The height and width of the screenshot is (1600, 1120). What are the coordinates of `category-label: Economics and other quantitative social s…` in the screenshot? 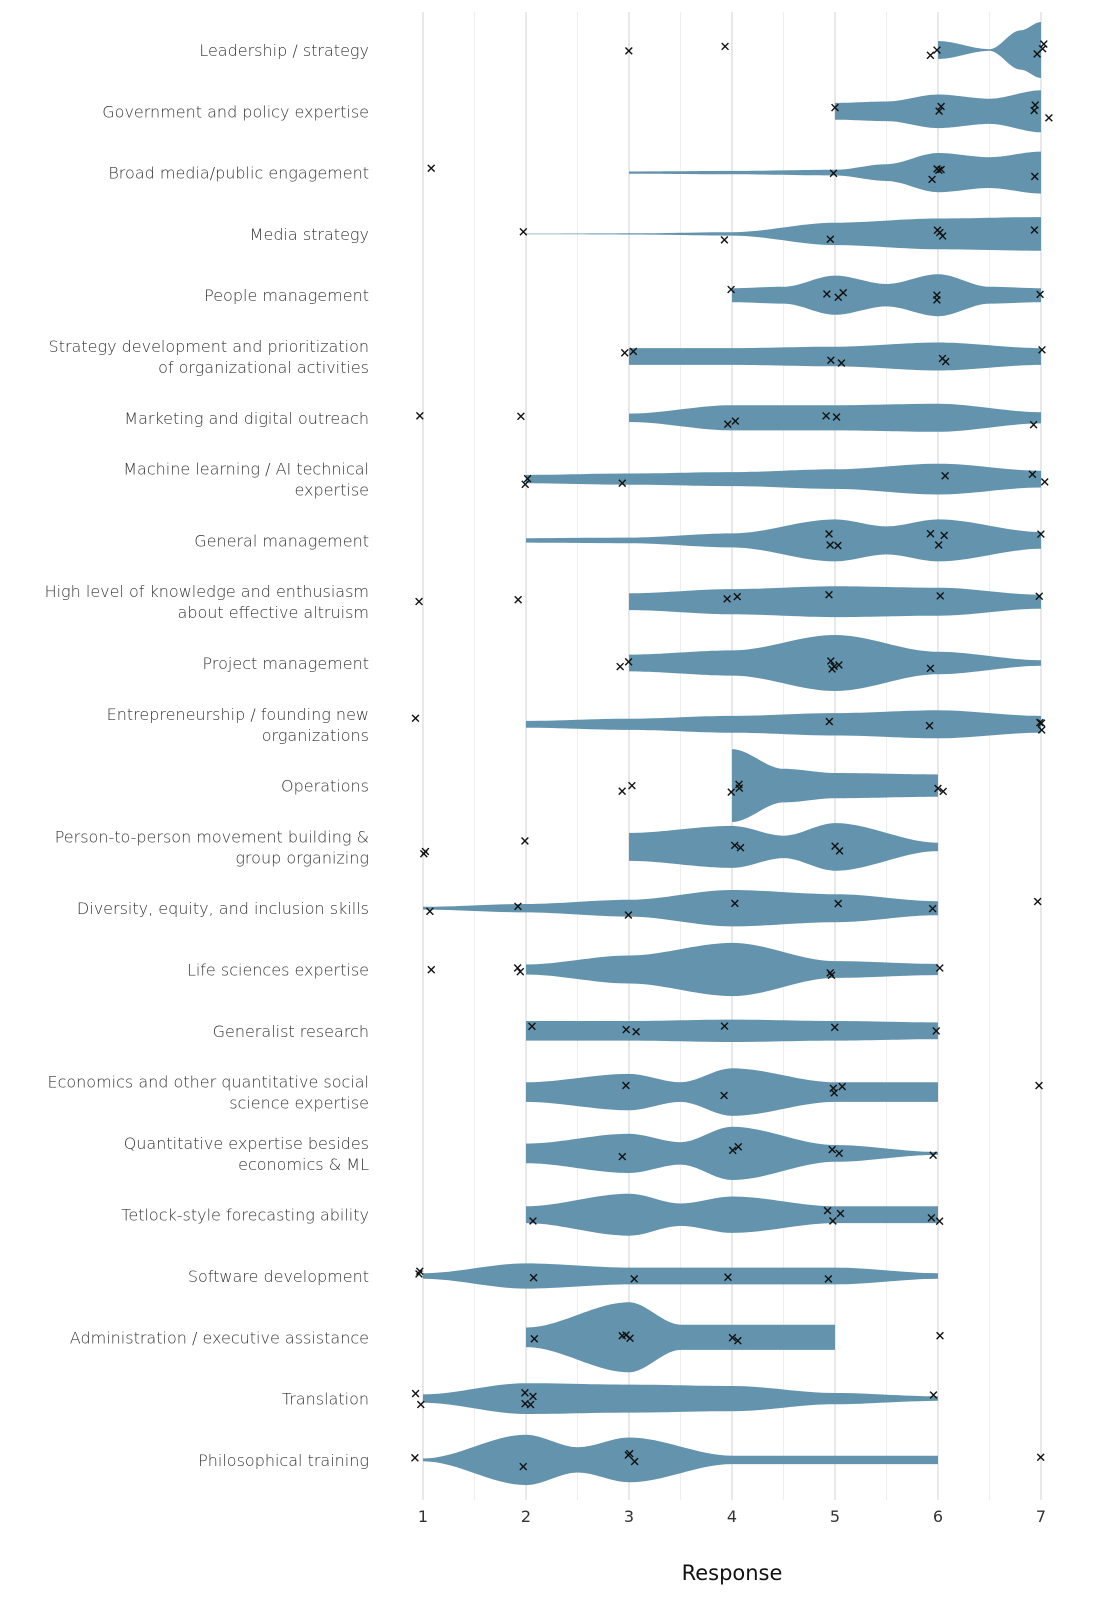 It's located at (208, 1093).